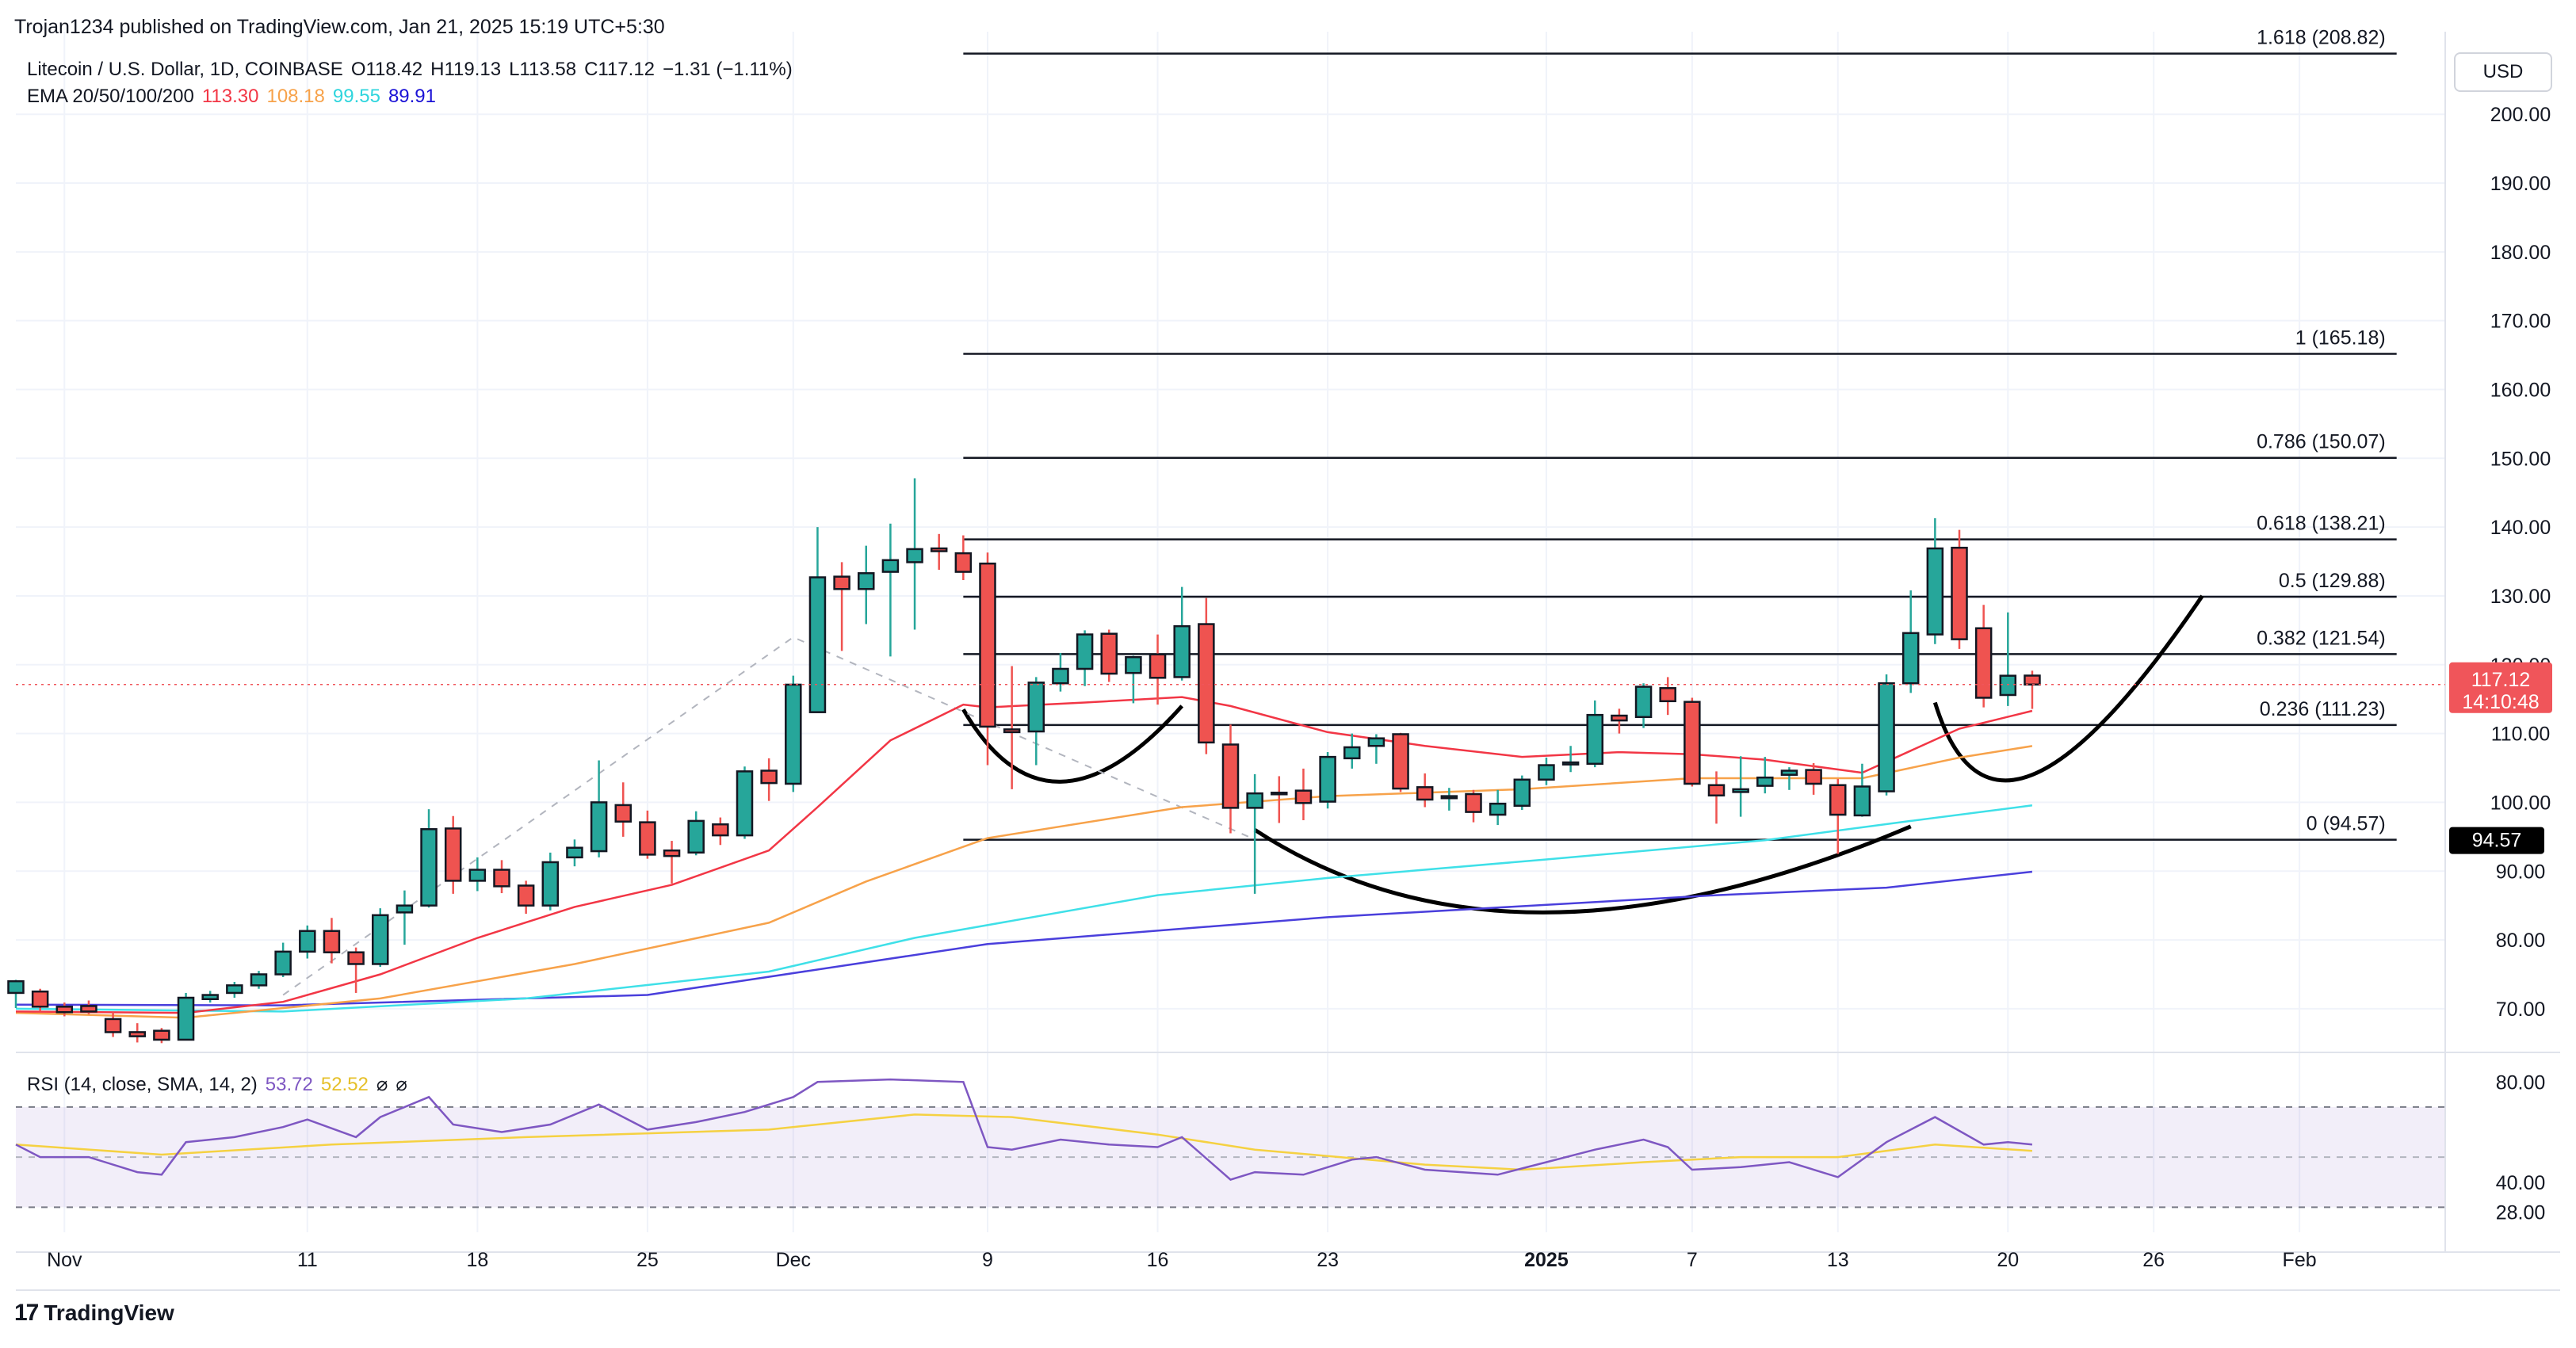 Image resolution: width=2576 pixels, height=1348 pixels. Describe the element at coordinates (2520, 528) in the screenshot. I see `price-tick-label: 140.00` at that location.